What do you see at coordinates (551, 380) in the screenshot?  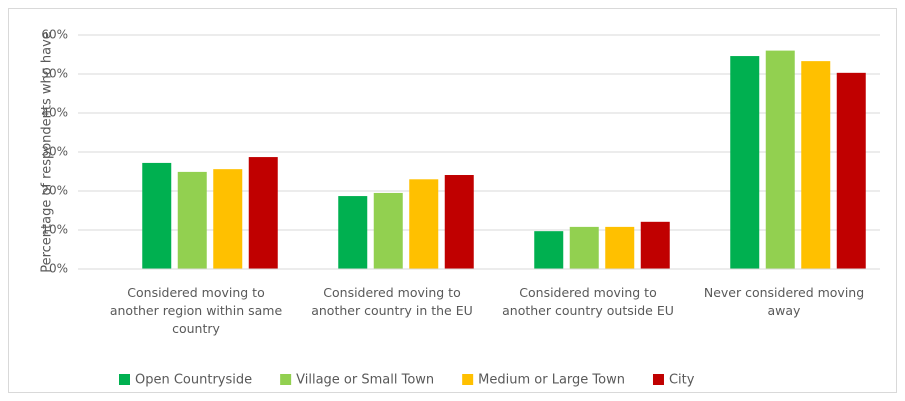 I see `legend-label: Medium or Large Town` at bounding box center [551, 380].